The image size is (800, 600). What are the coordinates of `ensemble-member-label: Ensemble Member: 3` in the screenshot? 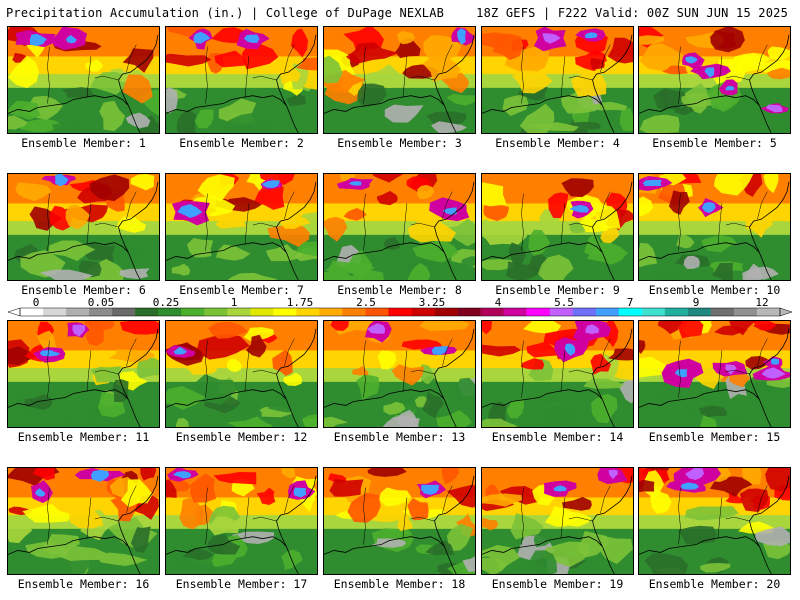 It's located at (399, 143).